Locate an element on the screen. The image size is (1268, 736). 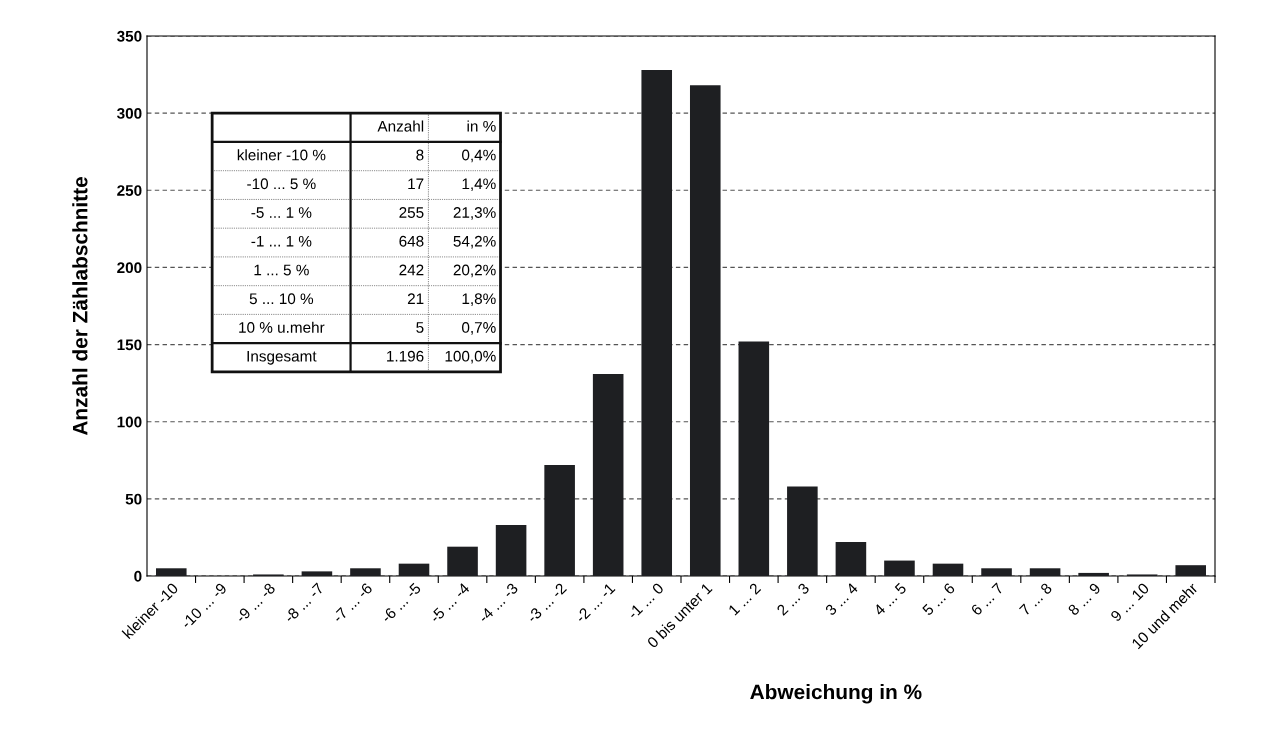
annotation: 5 is located at coordinates (420, 327).